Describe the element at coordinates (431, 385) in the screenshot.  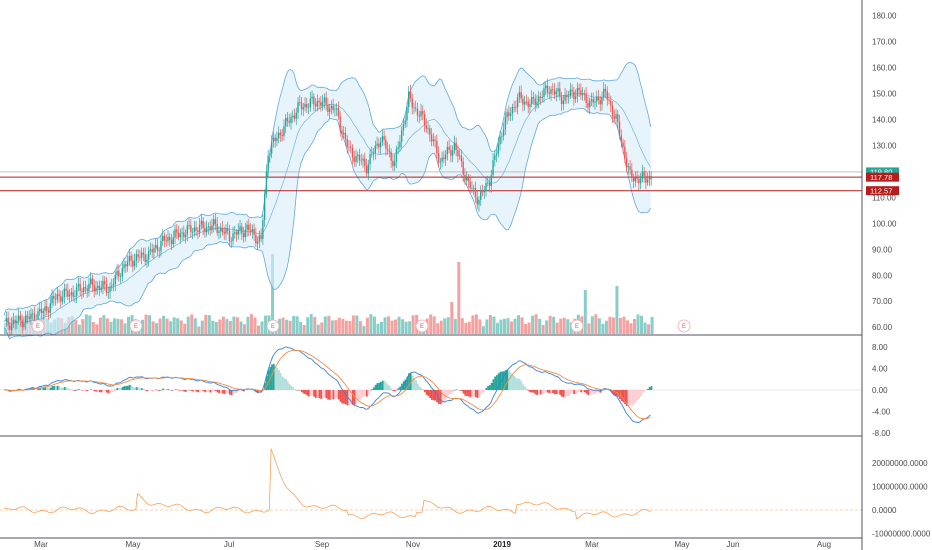
I see `macd-pane` at that location.